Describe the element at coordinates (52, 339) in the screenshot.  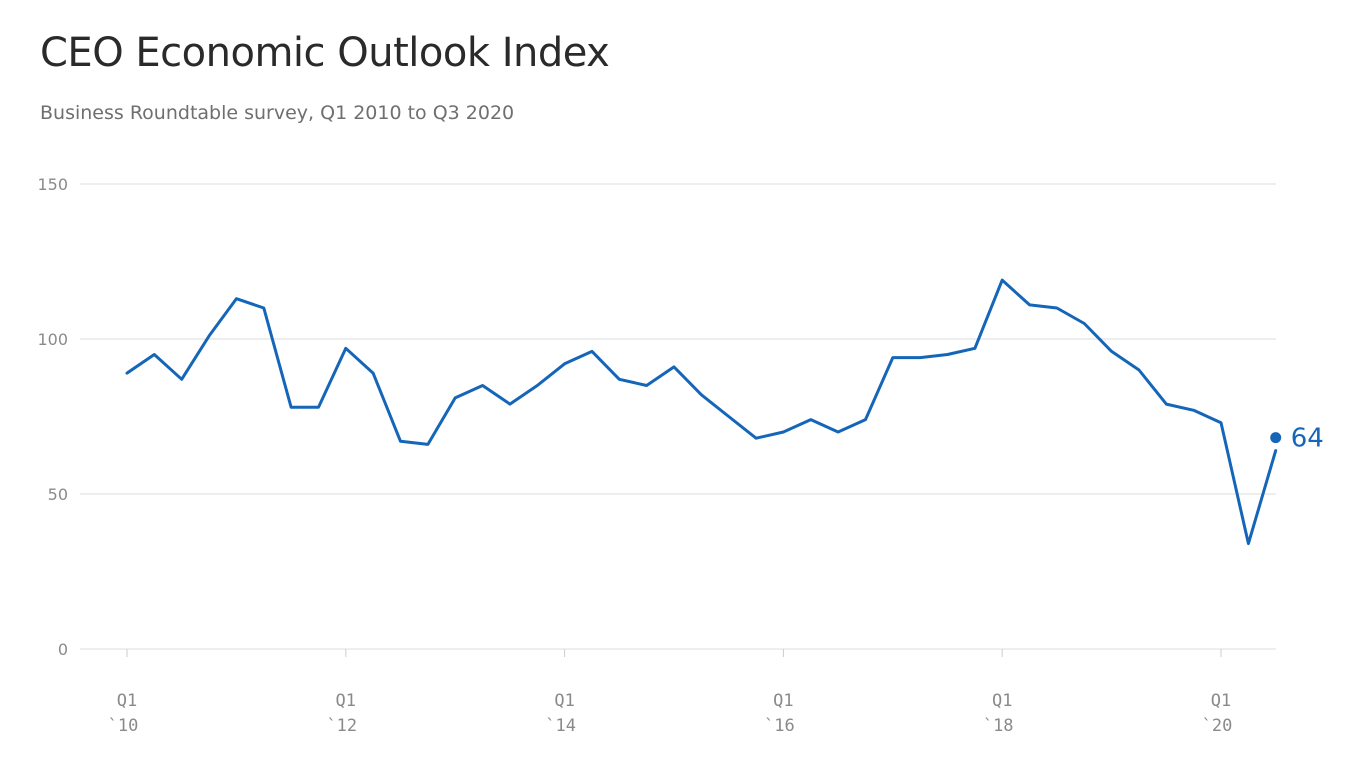
I see `y-tick-label-100: 100` at that location.